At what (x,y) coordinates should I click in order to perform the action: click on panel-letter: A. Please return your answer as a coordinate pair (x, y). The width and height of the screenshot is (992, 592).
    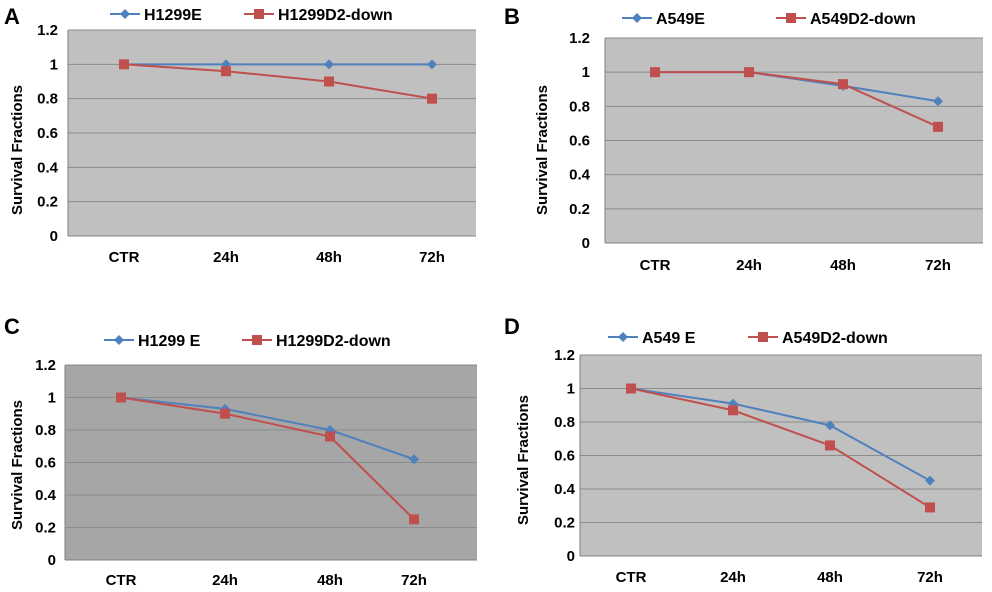
    Looking at the image, I should click on (12, 16).